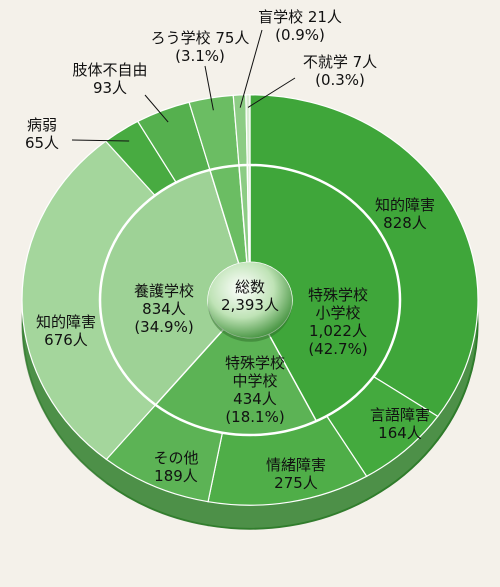 The width and height of the screenshot is (500, 587). I want to click on outer-label-0: 知的障害 828人, so click(405, 214).